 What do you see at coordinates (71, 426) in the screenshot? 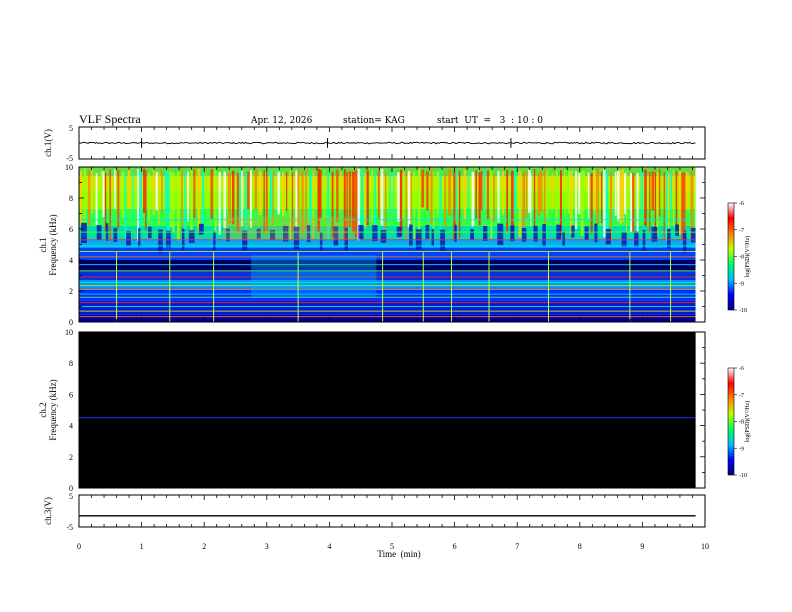
I see `y-tick-label: 4` at bounding box center [71, 426].